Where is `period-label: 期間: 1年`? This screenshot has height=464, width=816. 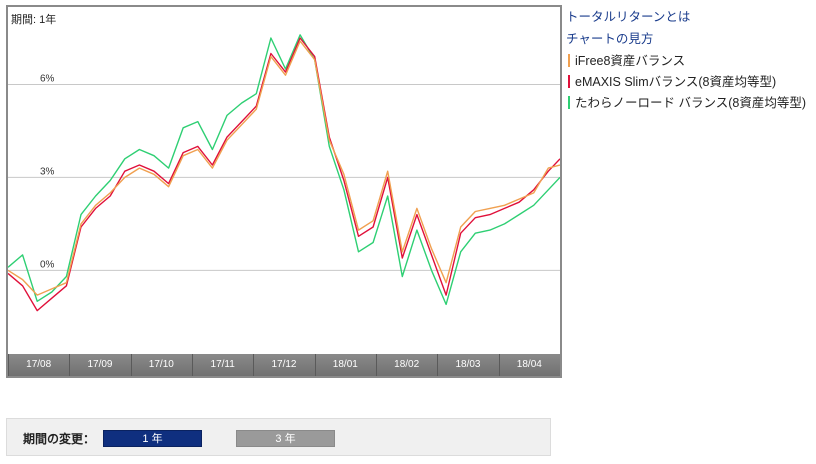 period-label: 期間: 1年 is located at coordinates (34, 20).